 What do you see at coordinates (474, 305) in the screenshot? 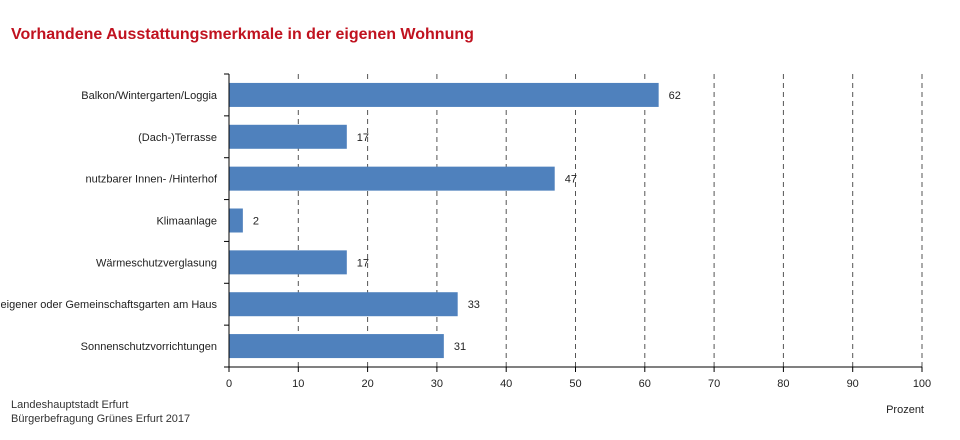
I see `data-label: 33` at bounding box center [474, 305].